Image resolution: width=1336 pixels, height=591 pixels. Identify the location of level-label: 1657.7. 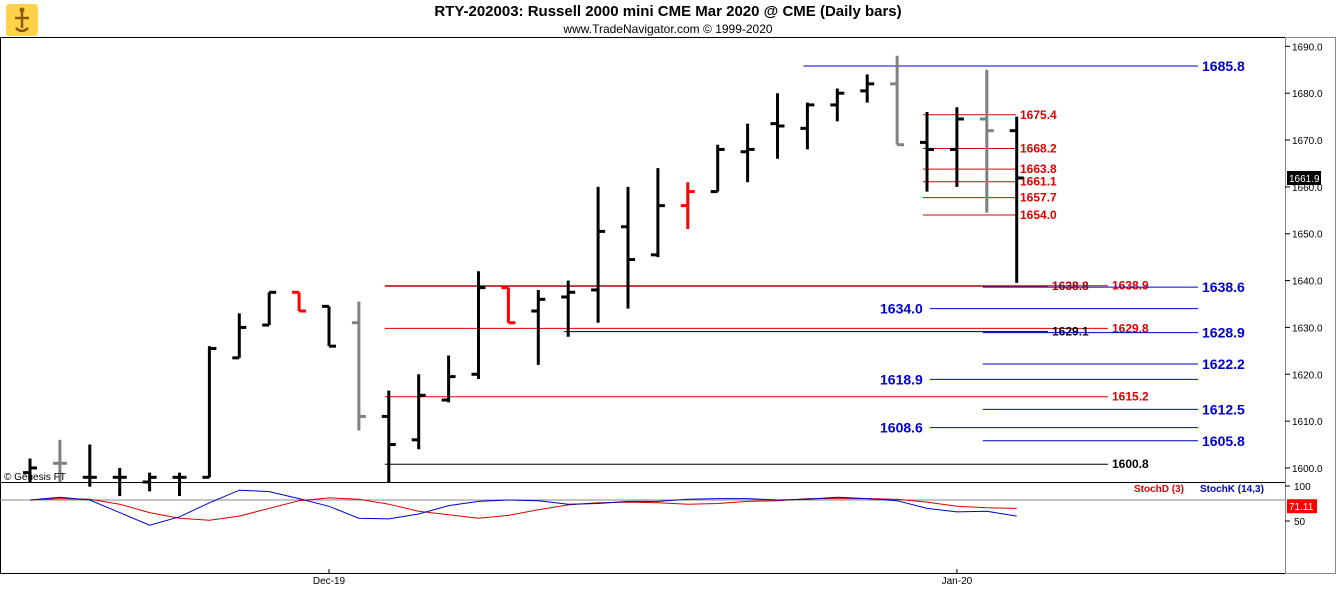
(1038, 198).